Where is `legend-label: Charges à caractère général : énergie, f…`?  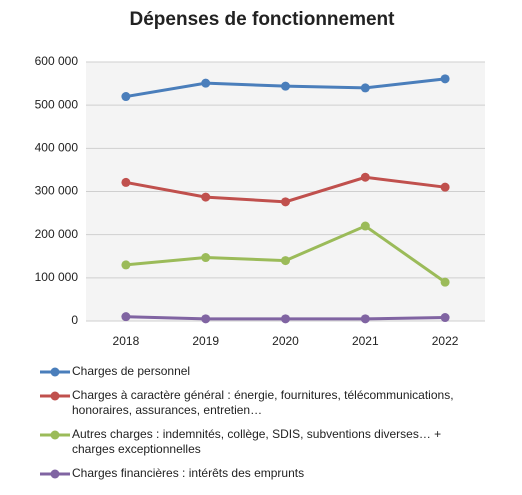
legend-label: Charges à caractère général : énergie, f… is located at coordinates (263, 402).